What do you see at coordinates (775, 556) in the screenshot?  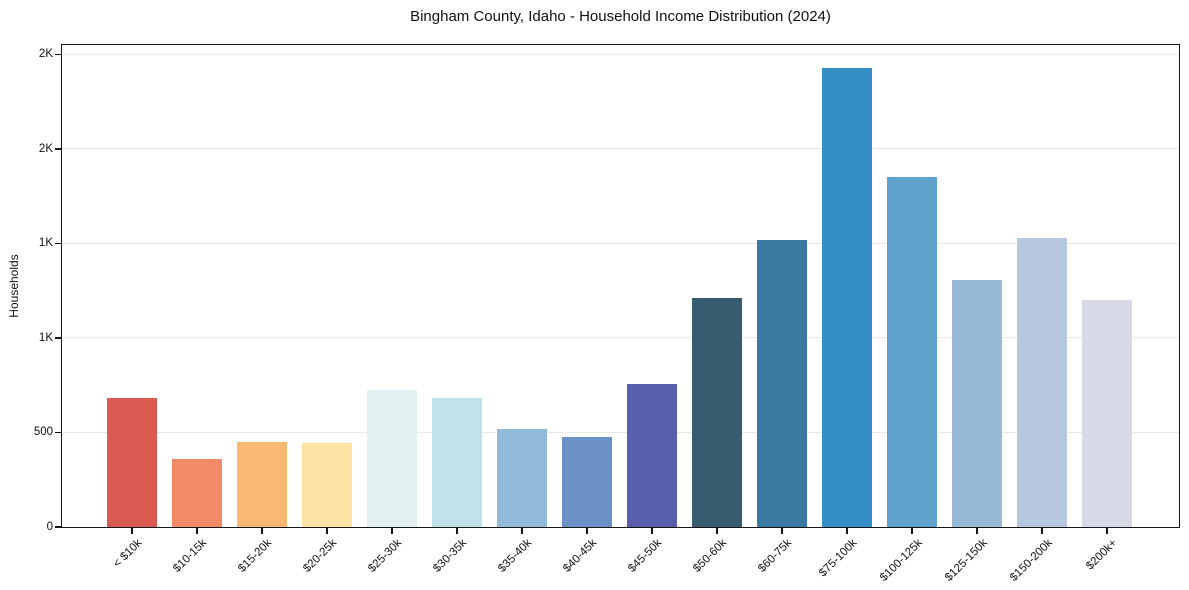 I see `x-tick-label: $60-75k` at bounding box center [775, 556].